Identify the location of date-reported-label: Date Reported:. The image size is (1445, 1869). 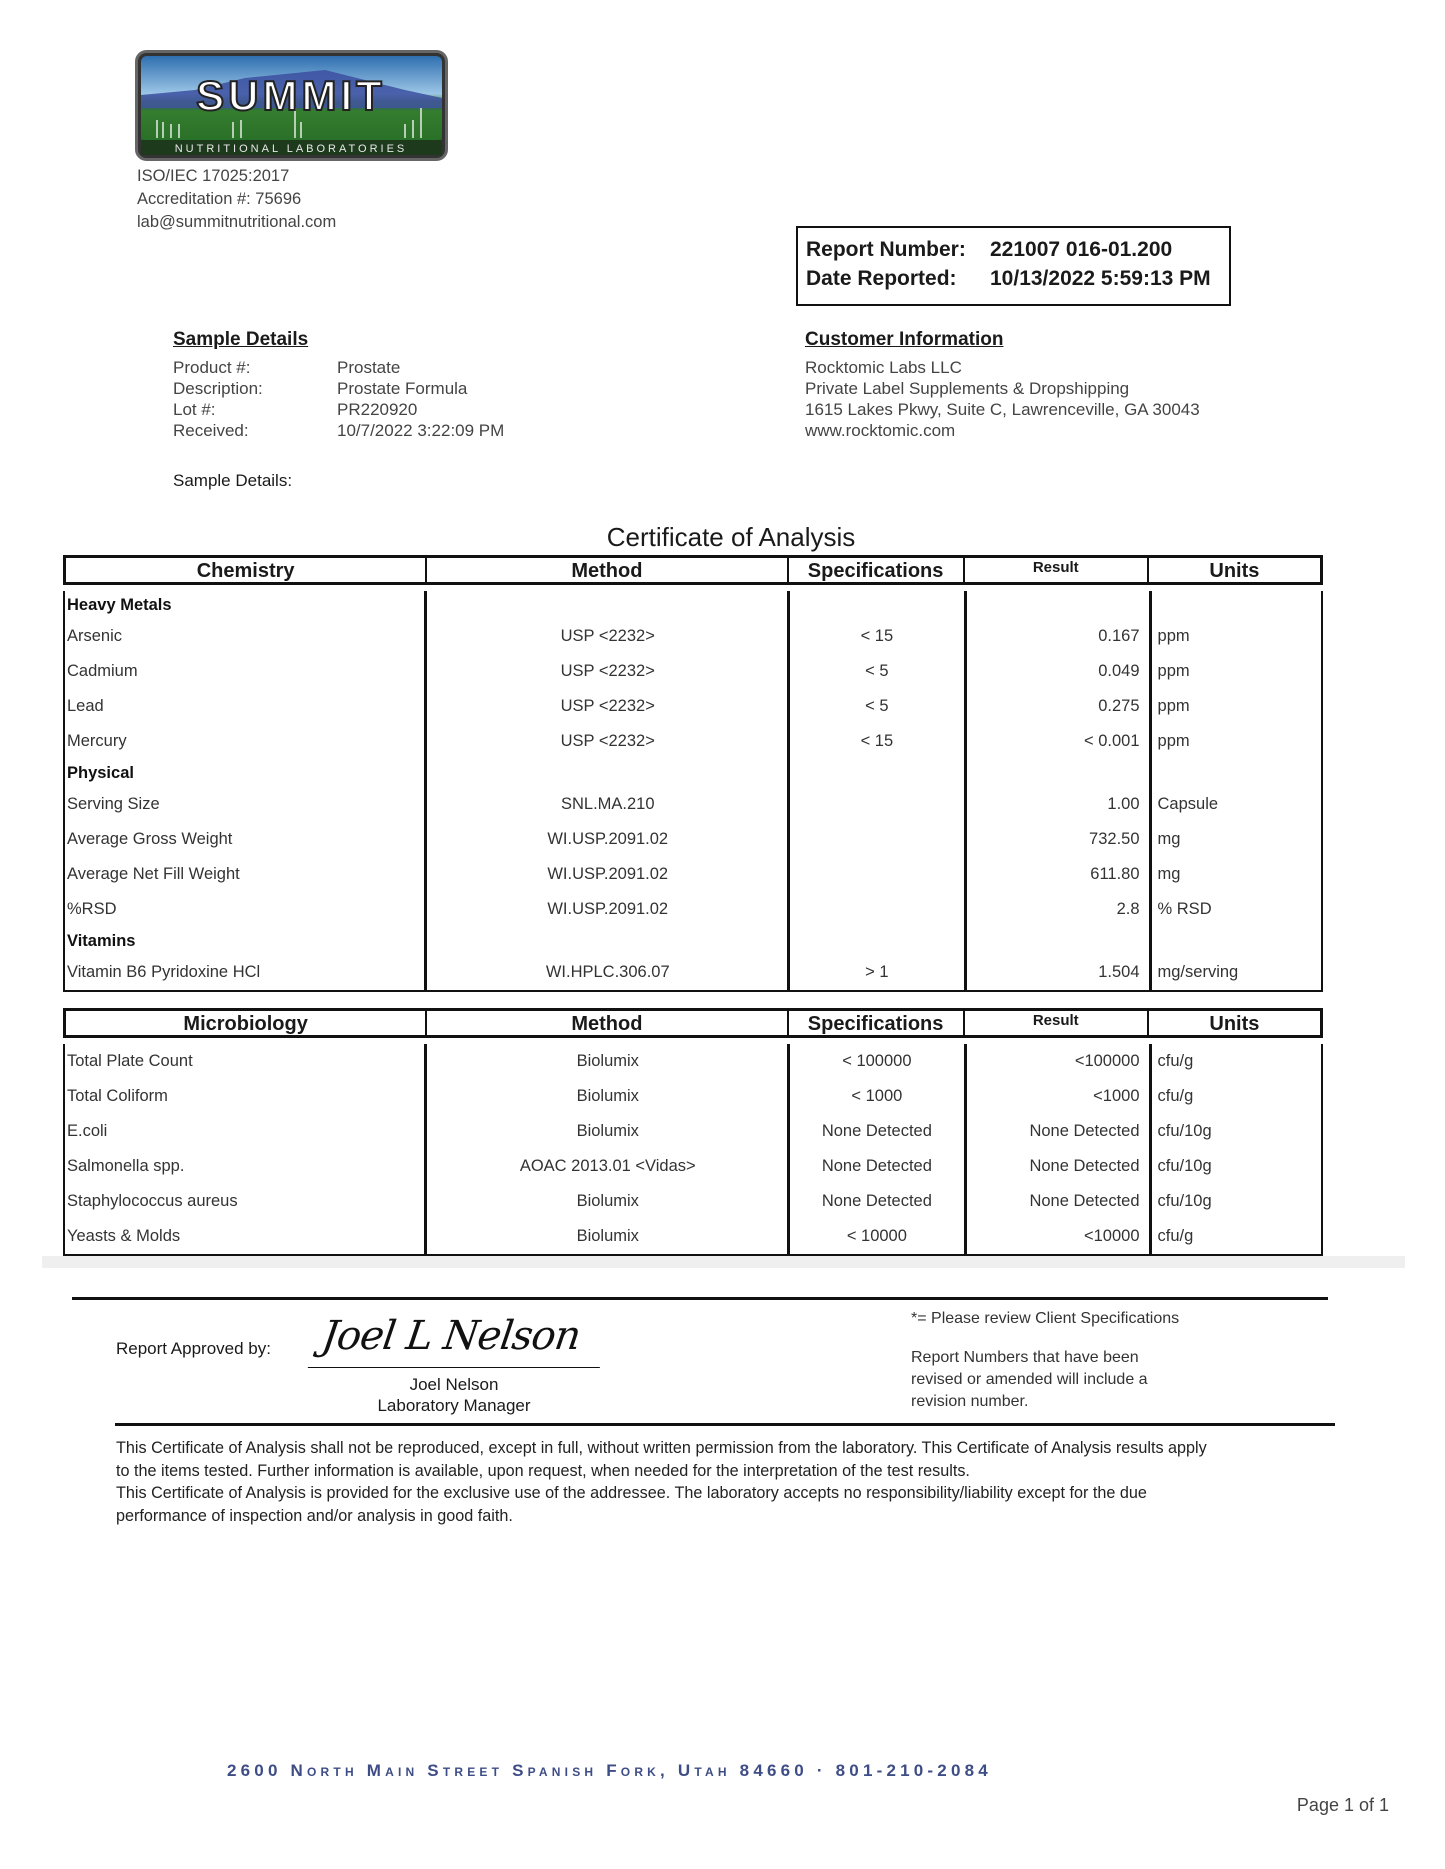
(881, 278).